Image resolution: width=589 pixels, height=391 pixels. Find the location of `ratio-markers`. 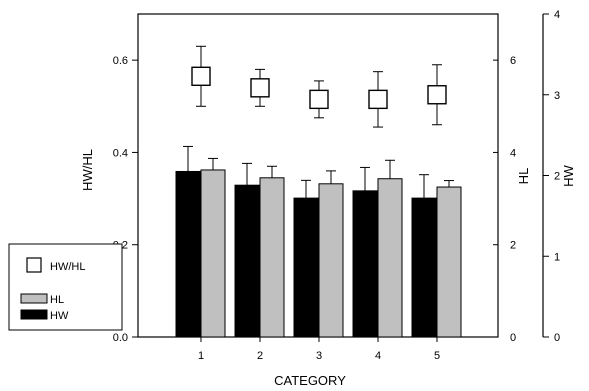

ratio-markers is located at coordinates (319, 86).